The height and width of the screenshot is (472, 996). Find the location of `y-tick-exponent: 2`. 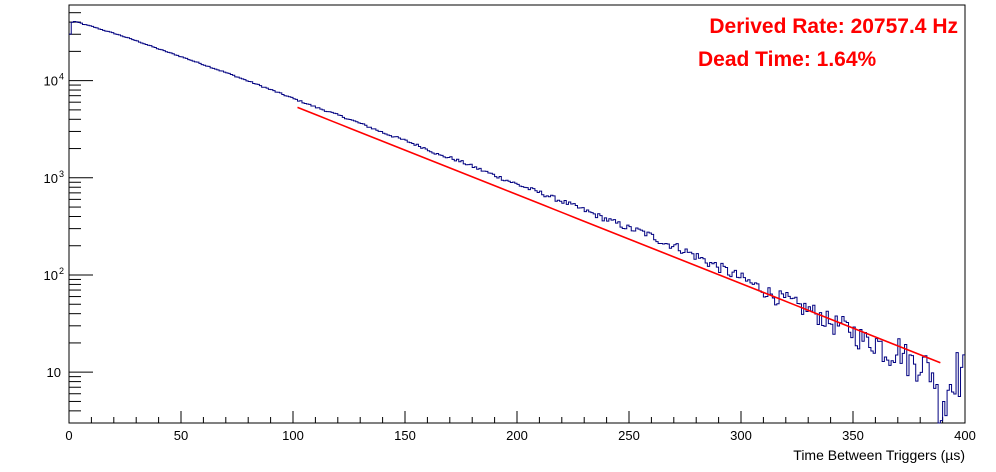

y-tick-exponent: 2 is located at coordinates (61, 271).